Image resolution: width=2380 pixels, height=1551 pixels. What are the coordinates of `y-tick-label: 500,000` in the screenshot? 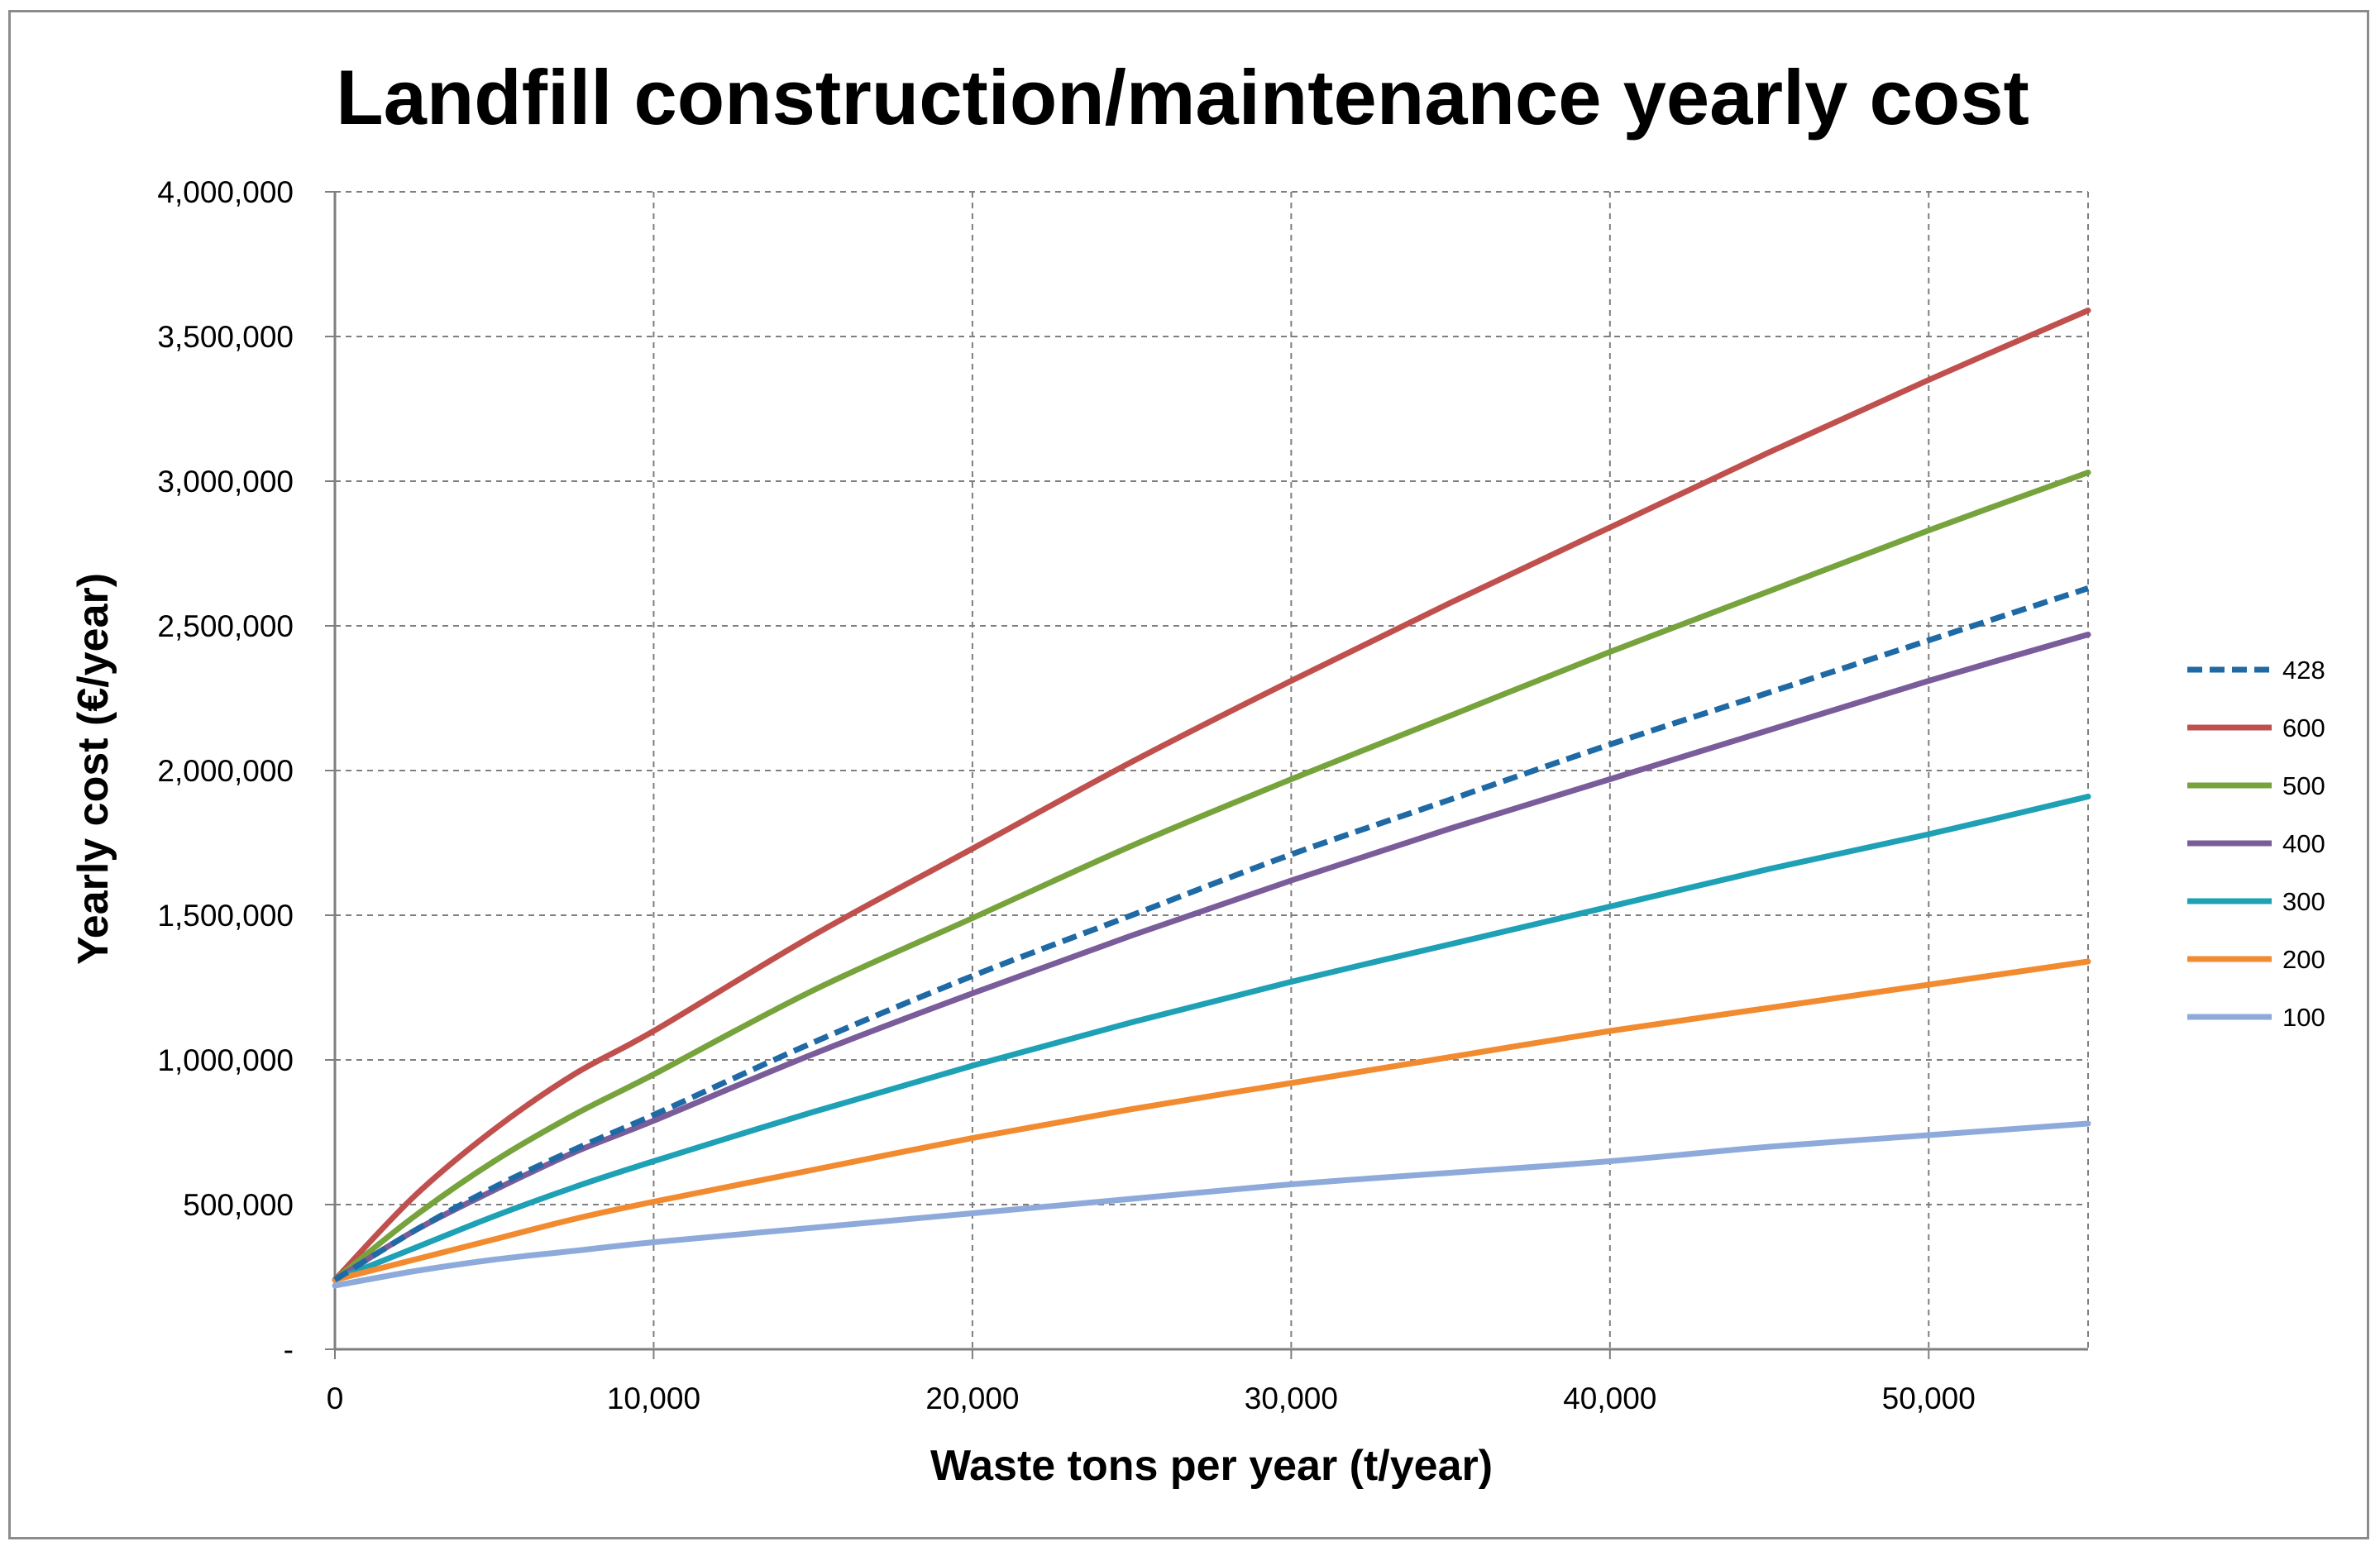 It's located at (238, 1205).